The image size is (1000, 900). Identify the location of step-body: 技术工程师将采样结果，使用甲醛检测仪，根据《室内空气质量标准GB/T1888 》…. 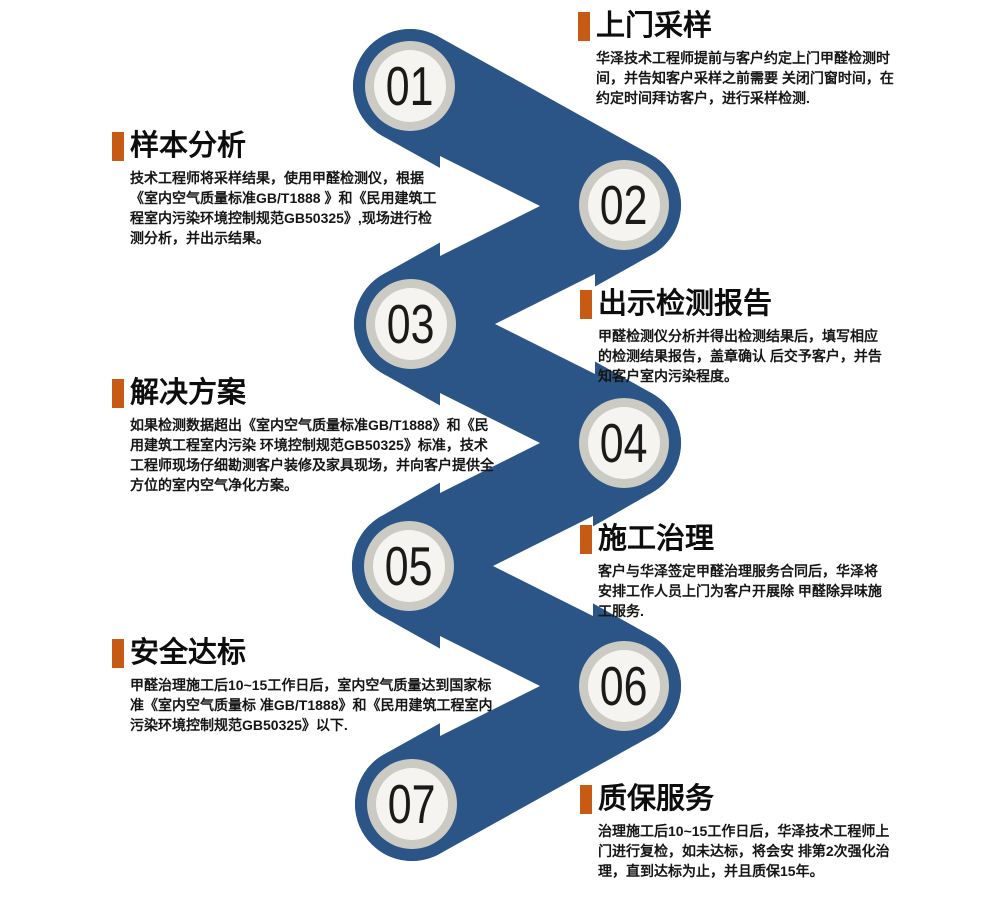
(283, 208).